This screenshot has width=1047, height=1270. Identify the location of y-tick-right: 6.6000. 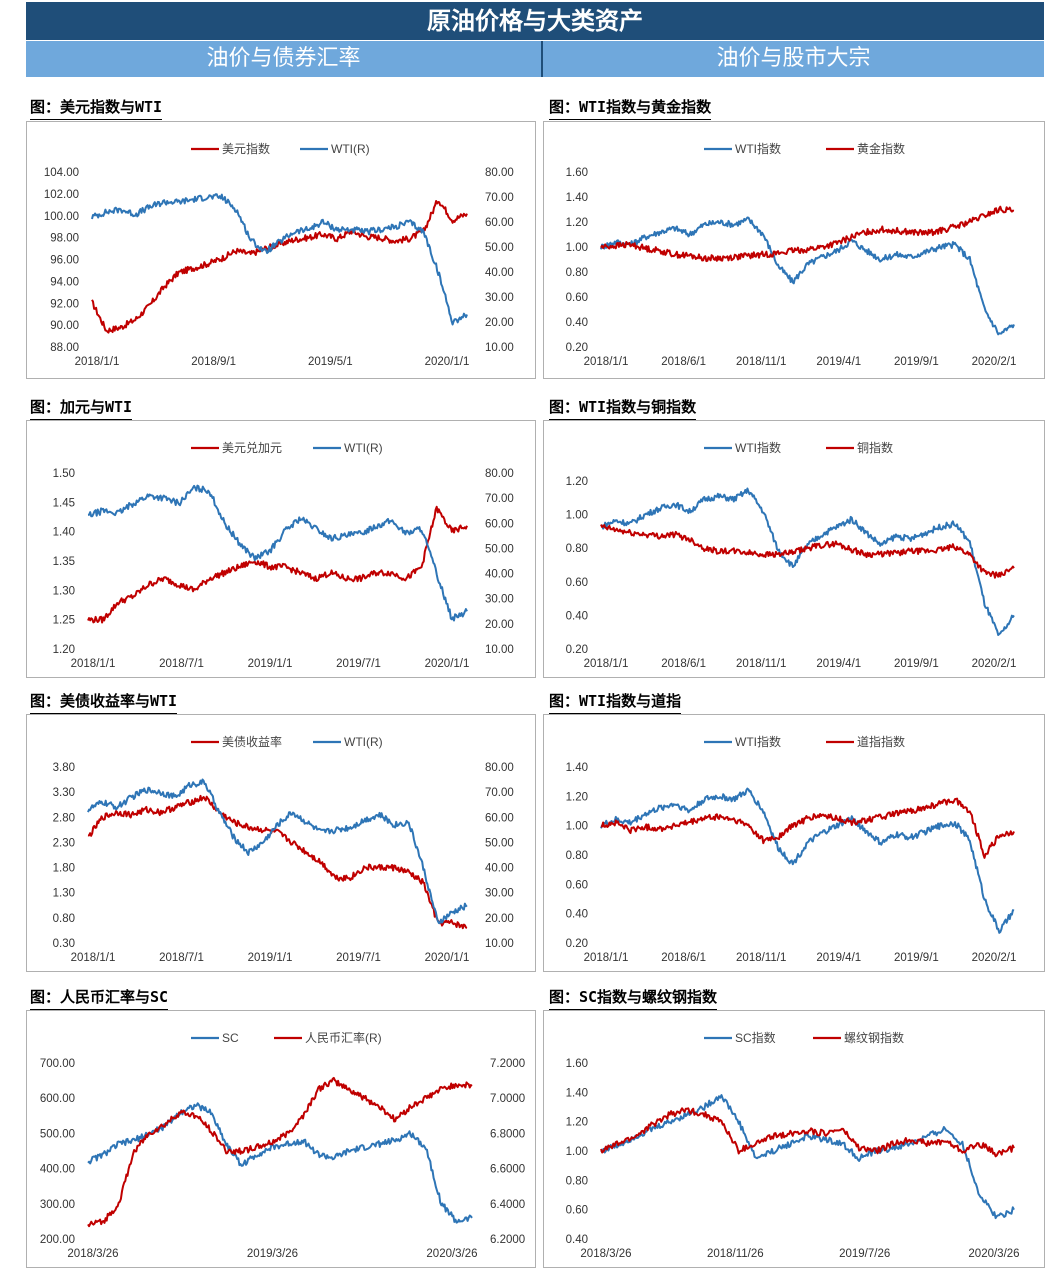
(507, 1170).